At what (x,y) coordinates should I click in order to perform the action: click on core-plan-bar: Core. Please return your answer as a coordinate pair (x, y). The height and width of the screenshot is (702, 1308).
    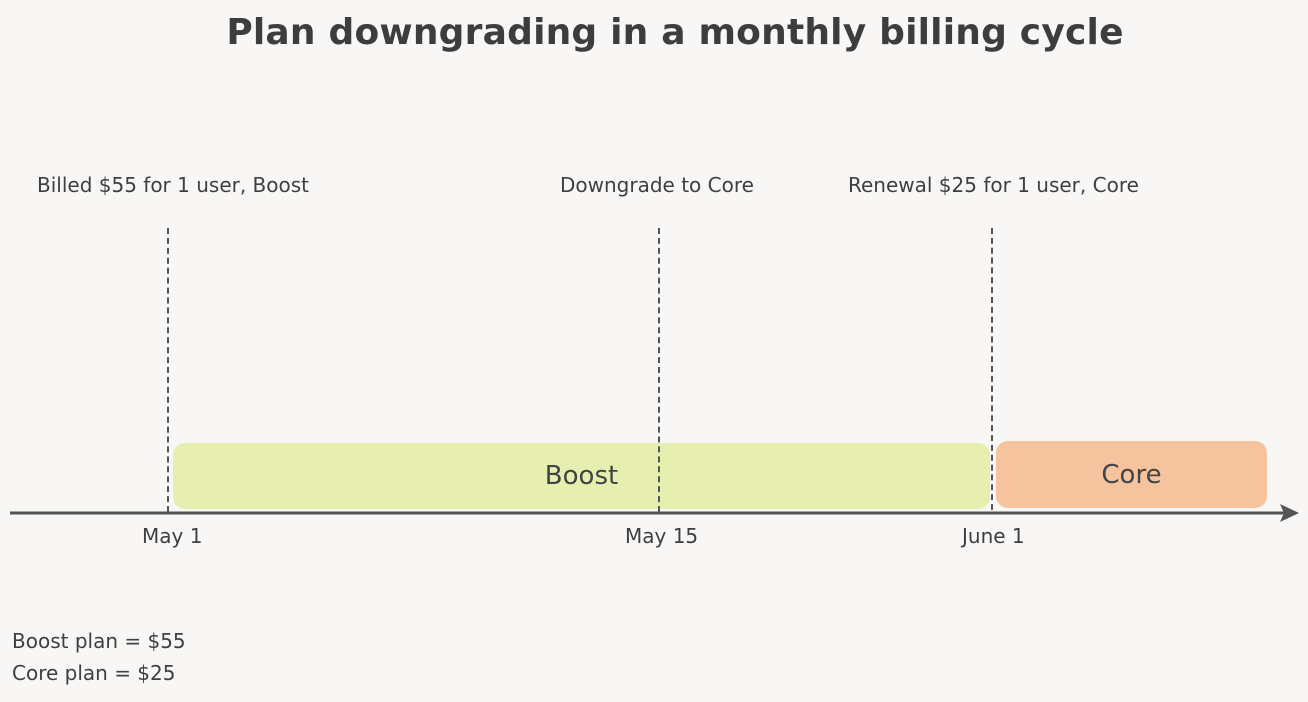
    Looking at the image, I should click on (1131, 474).